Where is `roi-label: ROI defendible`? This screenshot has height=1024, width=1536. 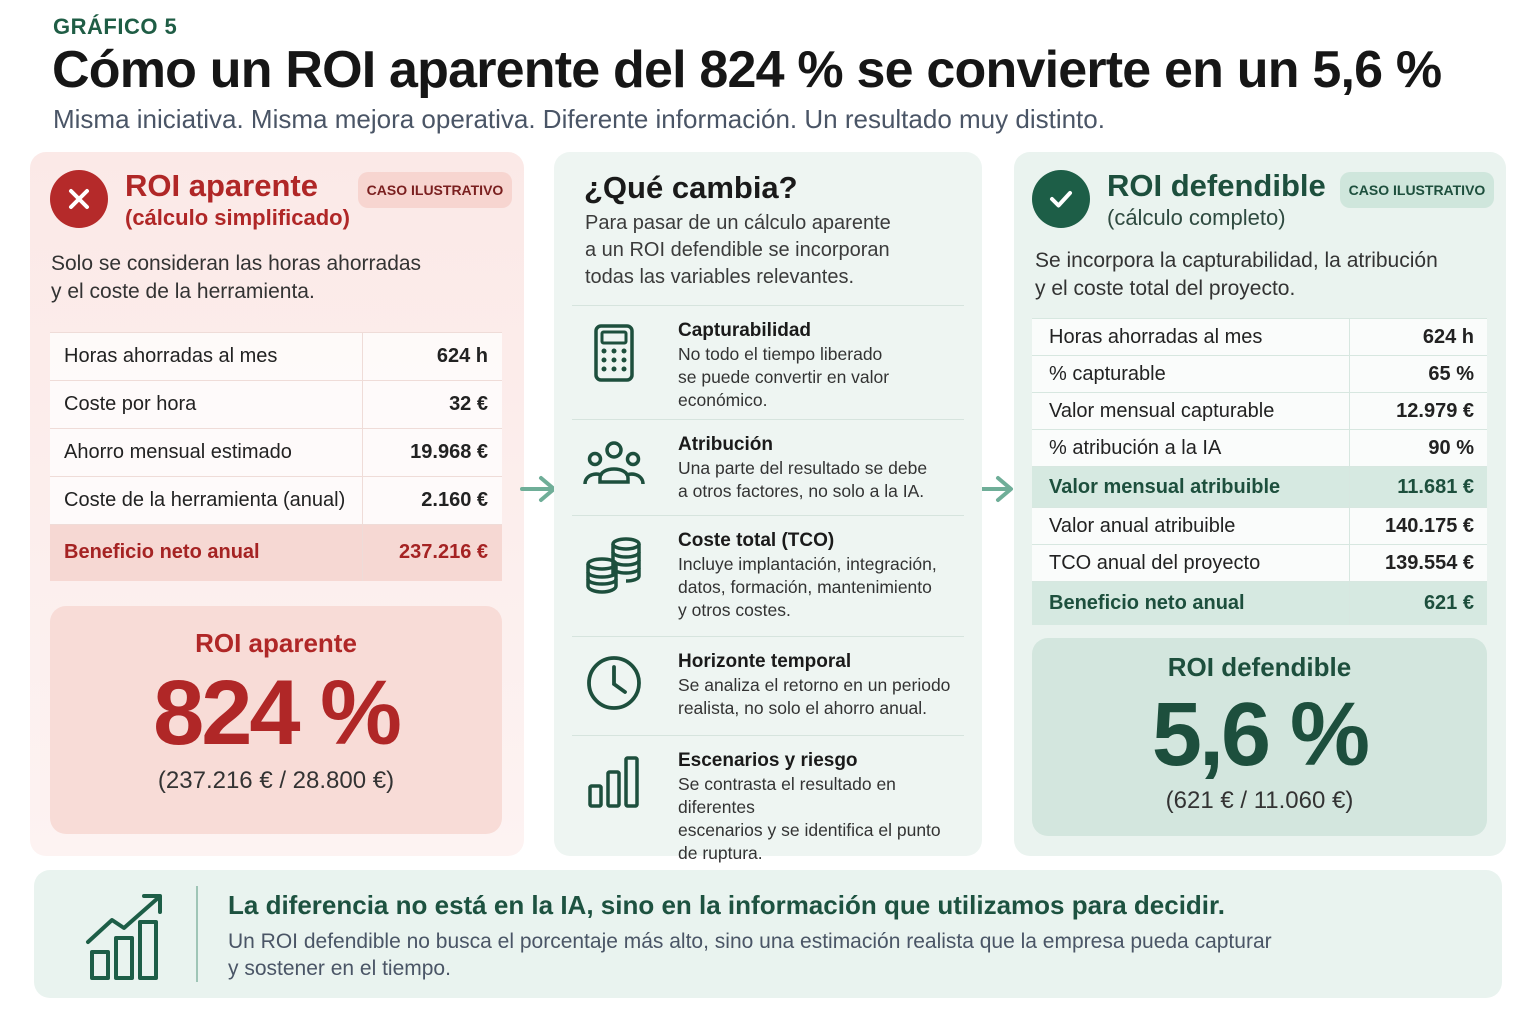 roi-label: ROI defendible is located at coordinates (1259, 667).